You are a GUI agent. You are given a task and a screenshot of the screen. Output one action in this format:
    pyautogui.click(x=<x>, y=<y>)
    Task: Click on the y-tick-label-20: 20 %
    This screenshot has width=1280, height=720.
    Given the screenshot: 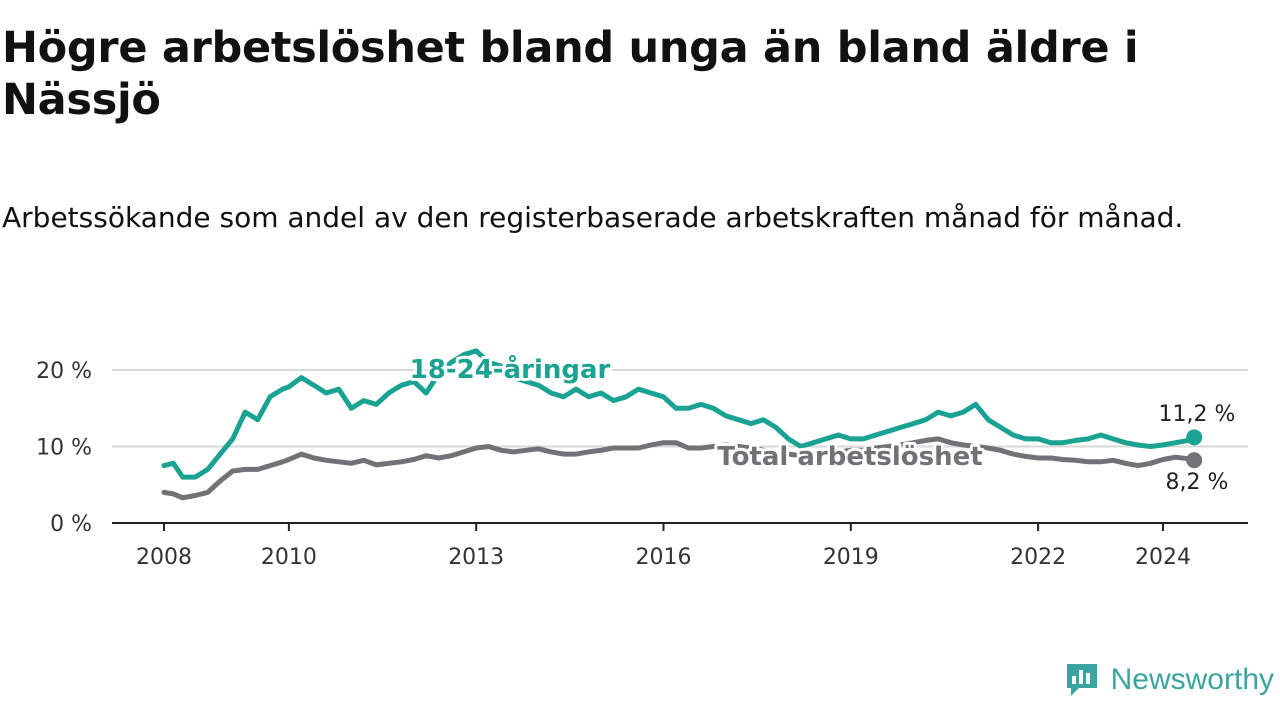 What is the action you would take?
    pyautogui.click(x=64, y=371)
    